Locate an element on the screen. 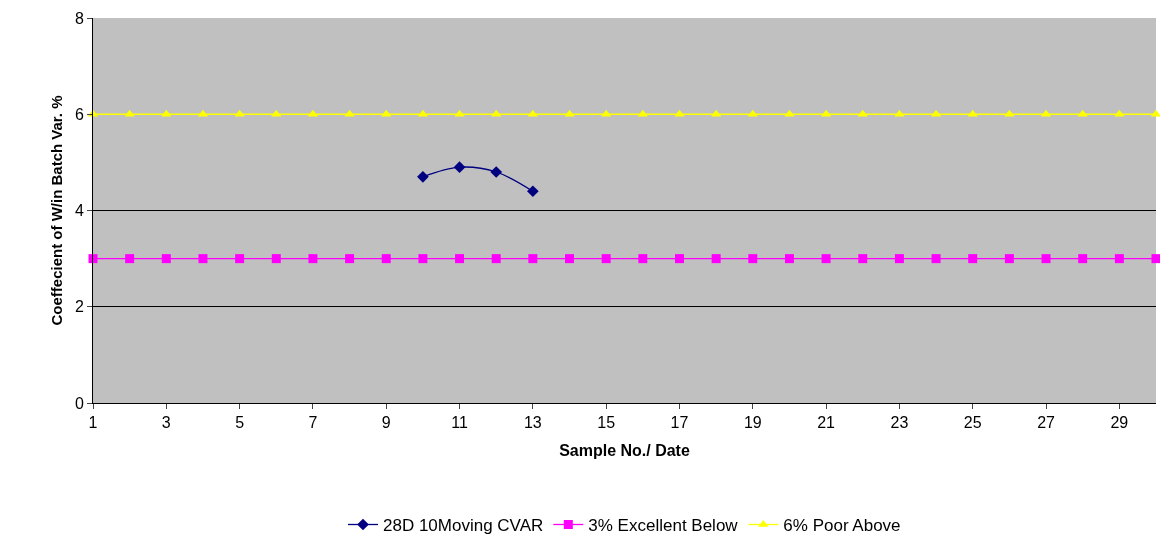 This screenshot has width=1160, height=547. x-tick-label: 3 is located at coordinates (166, 423).